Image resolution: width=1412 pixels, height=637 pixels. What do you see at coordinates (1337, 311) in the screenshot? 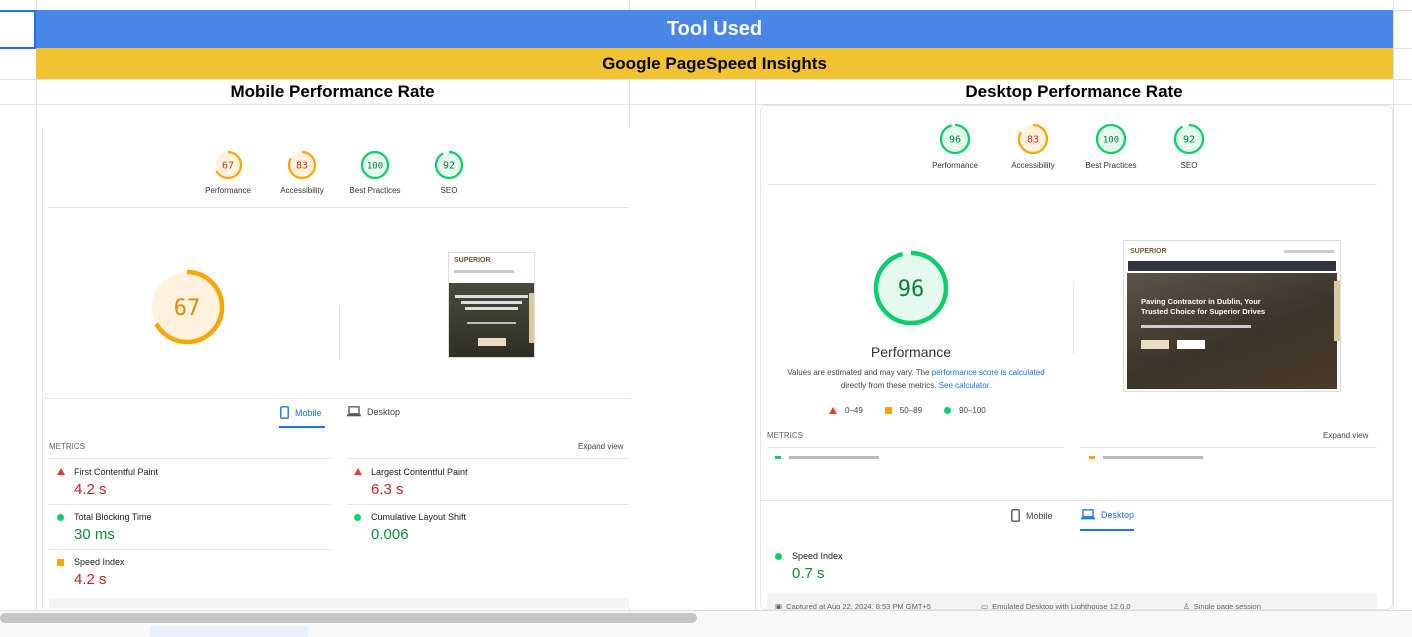
I see `preview-side-tab` at bounding box center [1337, 311].